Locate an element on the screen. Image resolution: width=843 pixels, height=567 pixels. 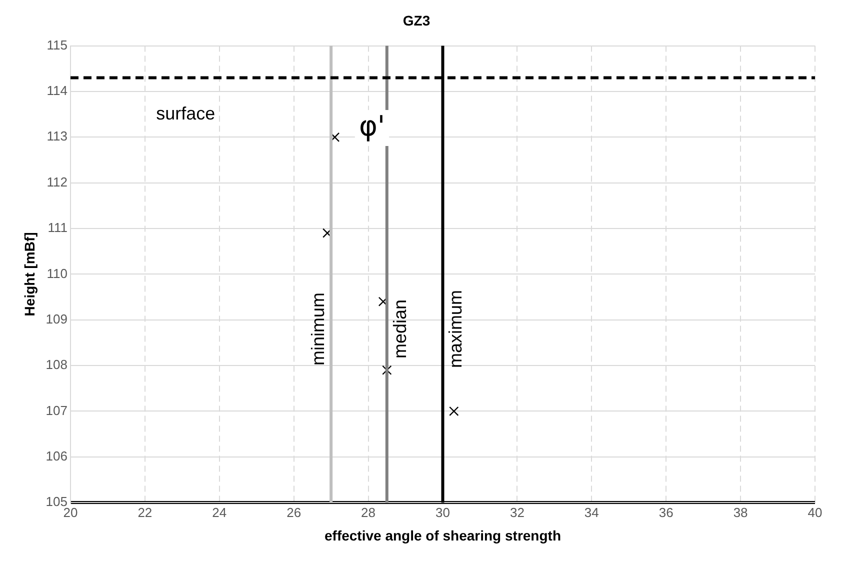
y-tick-label: 114 is located at coordinates (57, 90).